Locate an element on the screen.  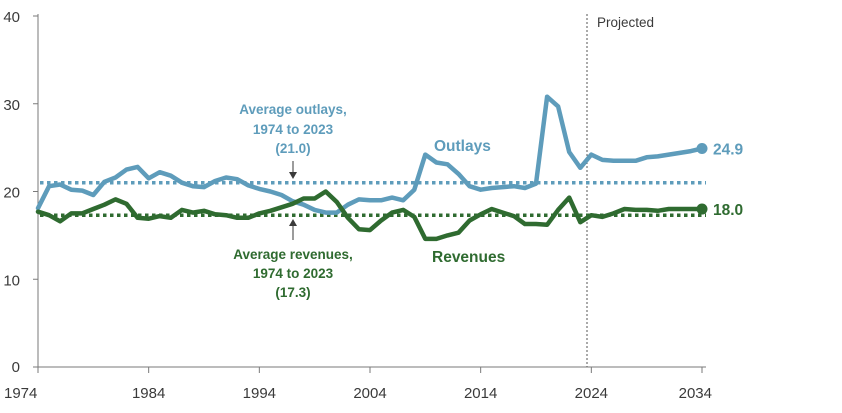
average-outlays-label-line: Average outlays, is located at coordinates (293, 109).